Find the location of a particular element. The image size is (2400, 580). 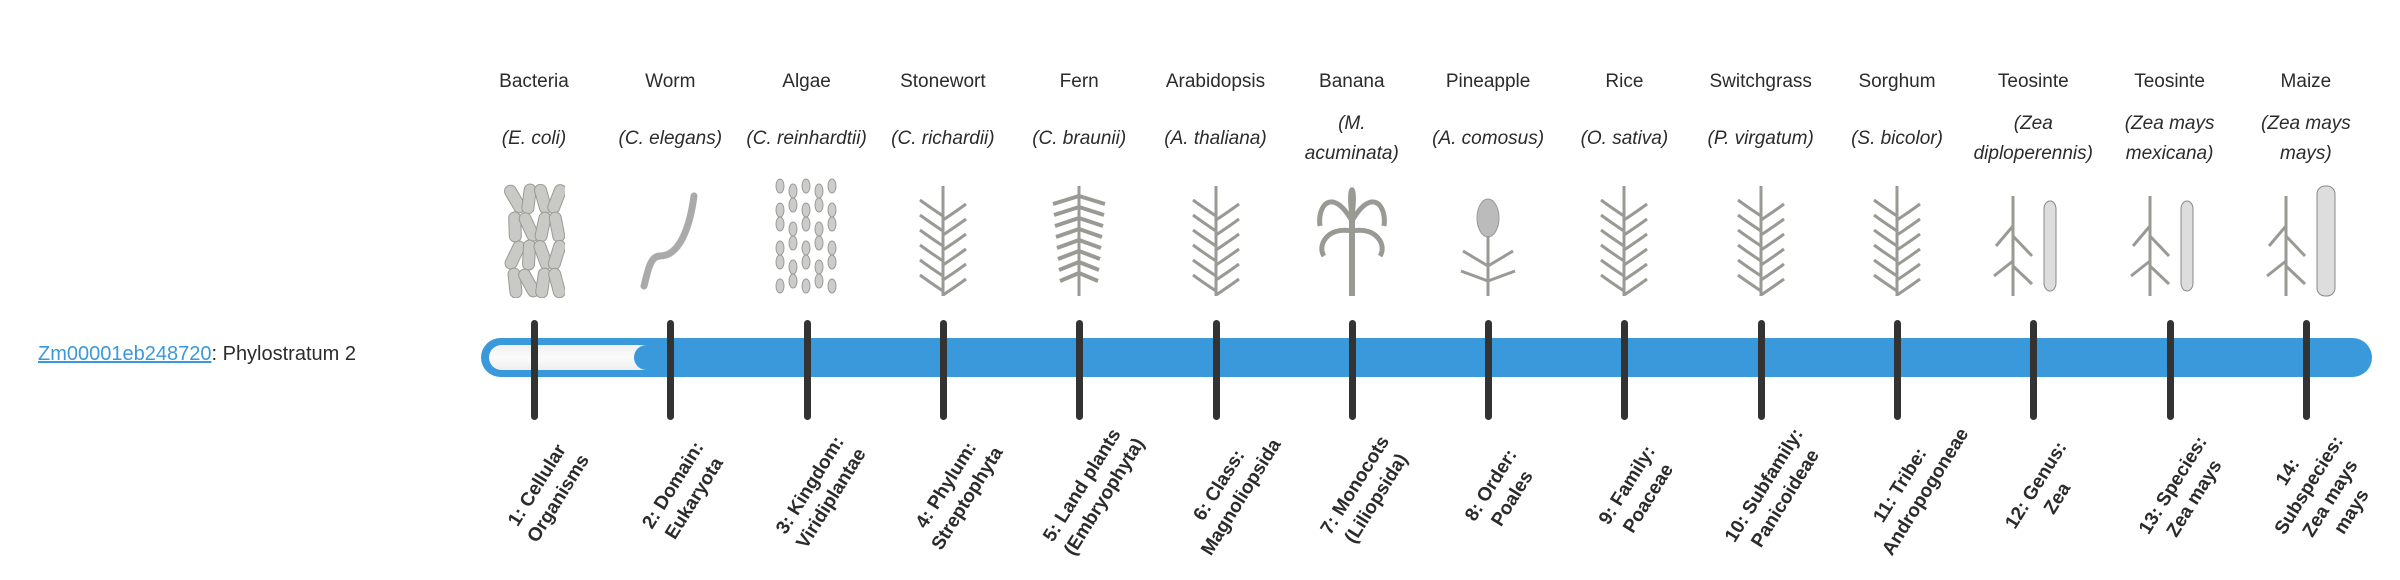

organism-species: (Zea mays mays) is located at coordinates (2306, 139).